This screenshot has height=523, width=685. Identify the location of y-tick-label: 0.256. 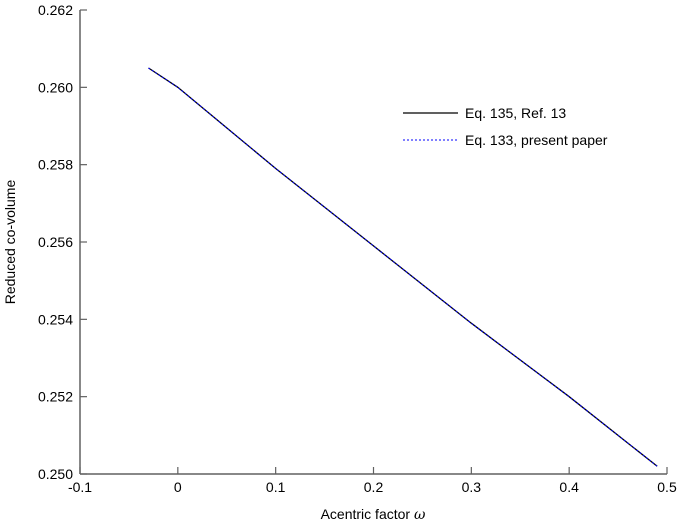
(55, 242).